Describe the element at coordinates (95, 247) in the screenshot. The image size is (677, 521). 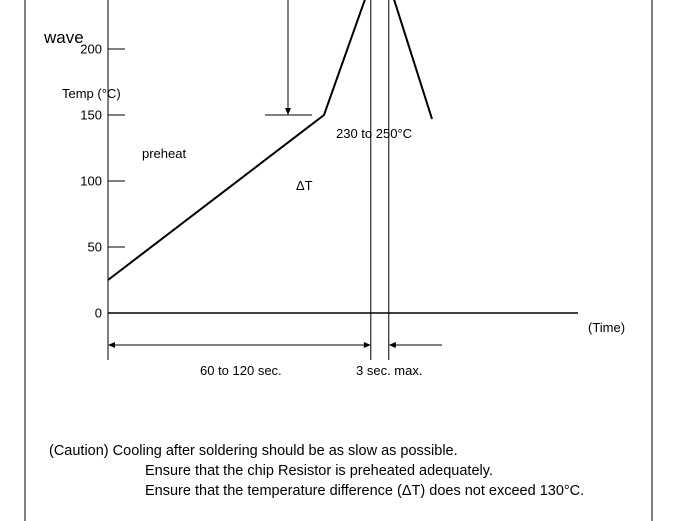
I see `y-tick-label-50: 50` at that location.